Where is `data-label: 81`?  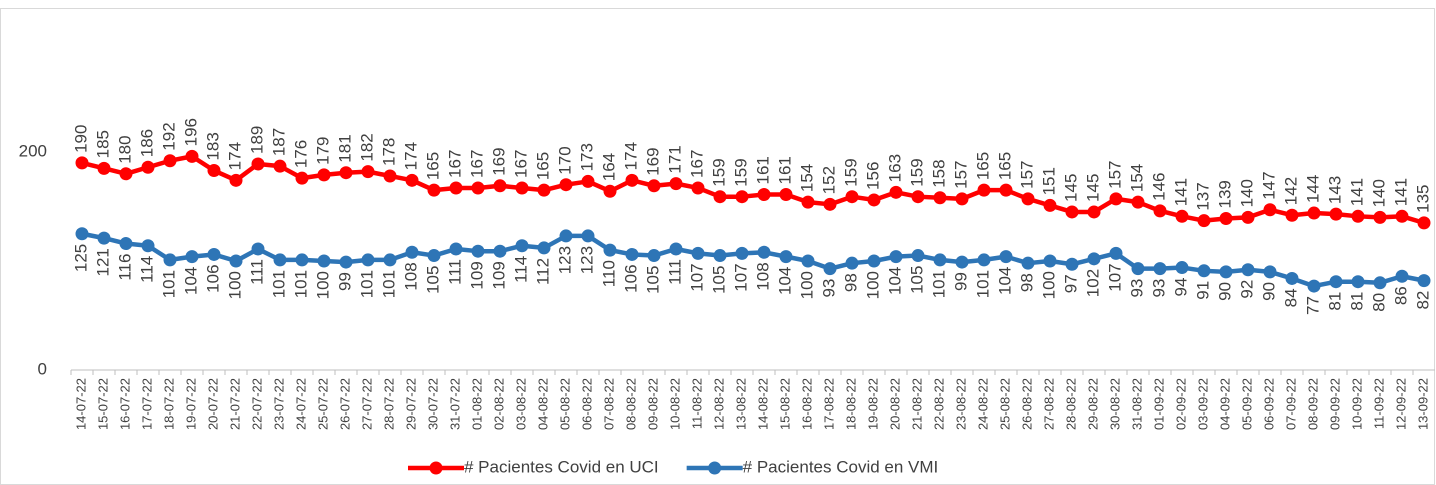
data-label: 81 is located at coordinates (1356, 301).